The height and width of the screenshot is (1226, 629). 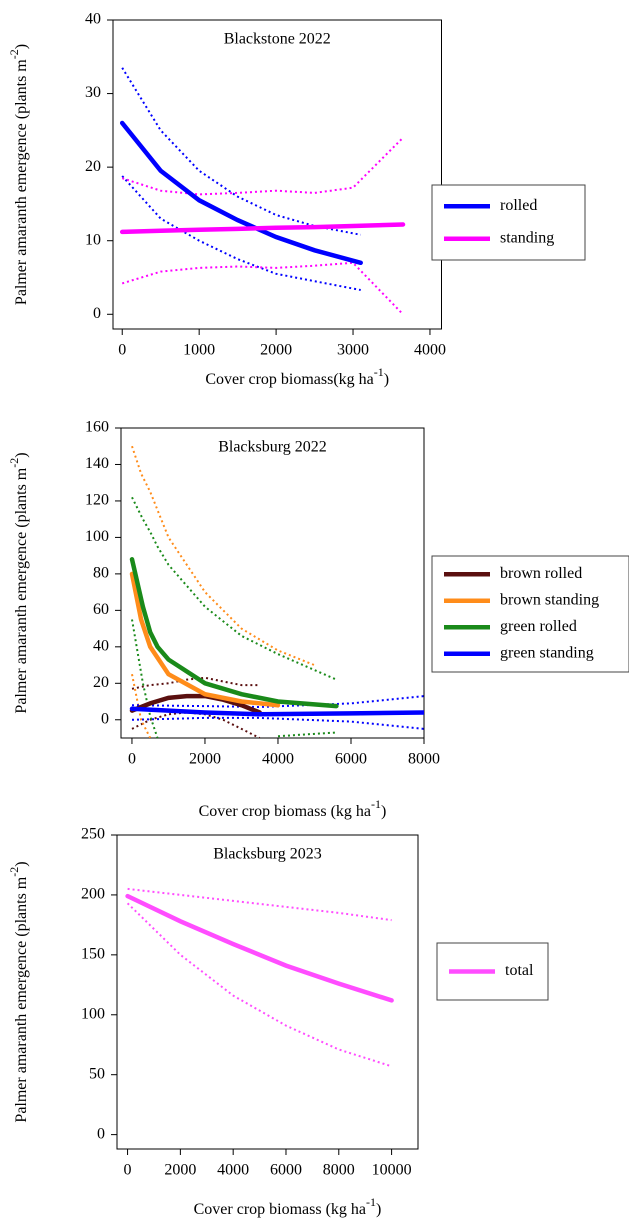 What do you see at coordinates (541, 573) in the screenshot?
I see `legend-label: brown rolled` at bounding box center [541, 573].